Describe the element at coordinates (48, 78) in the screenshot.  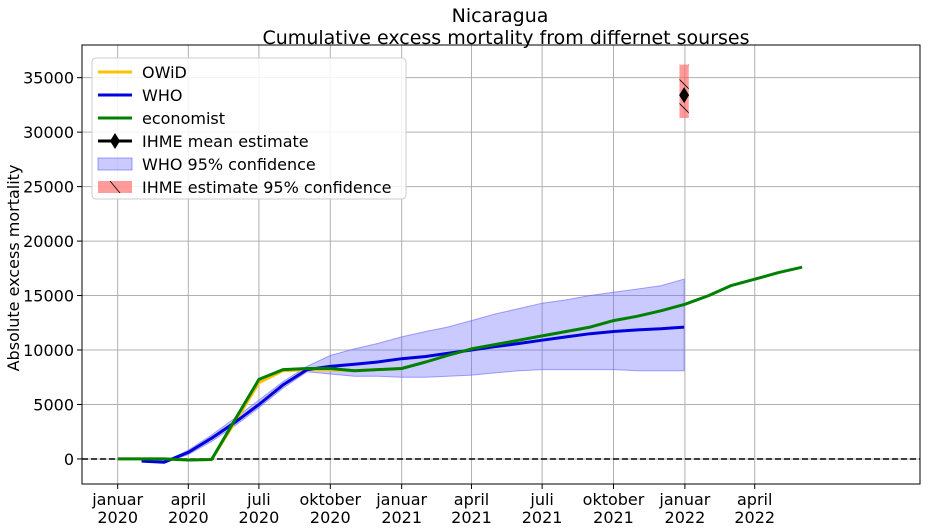
I see `y-tick-label: 35000` at that location.